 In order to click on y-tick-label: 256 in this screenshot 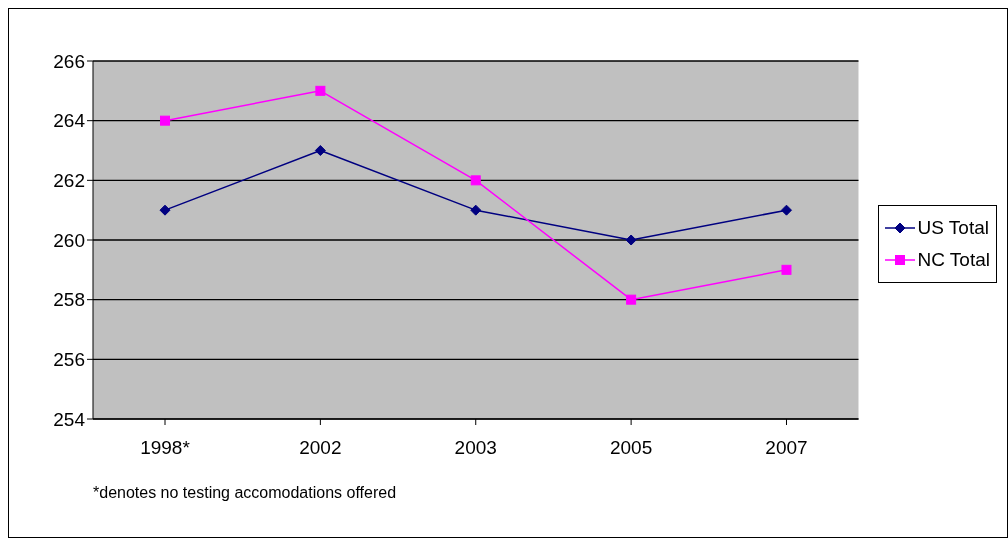, I will do `click(69, 360)`.